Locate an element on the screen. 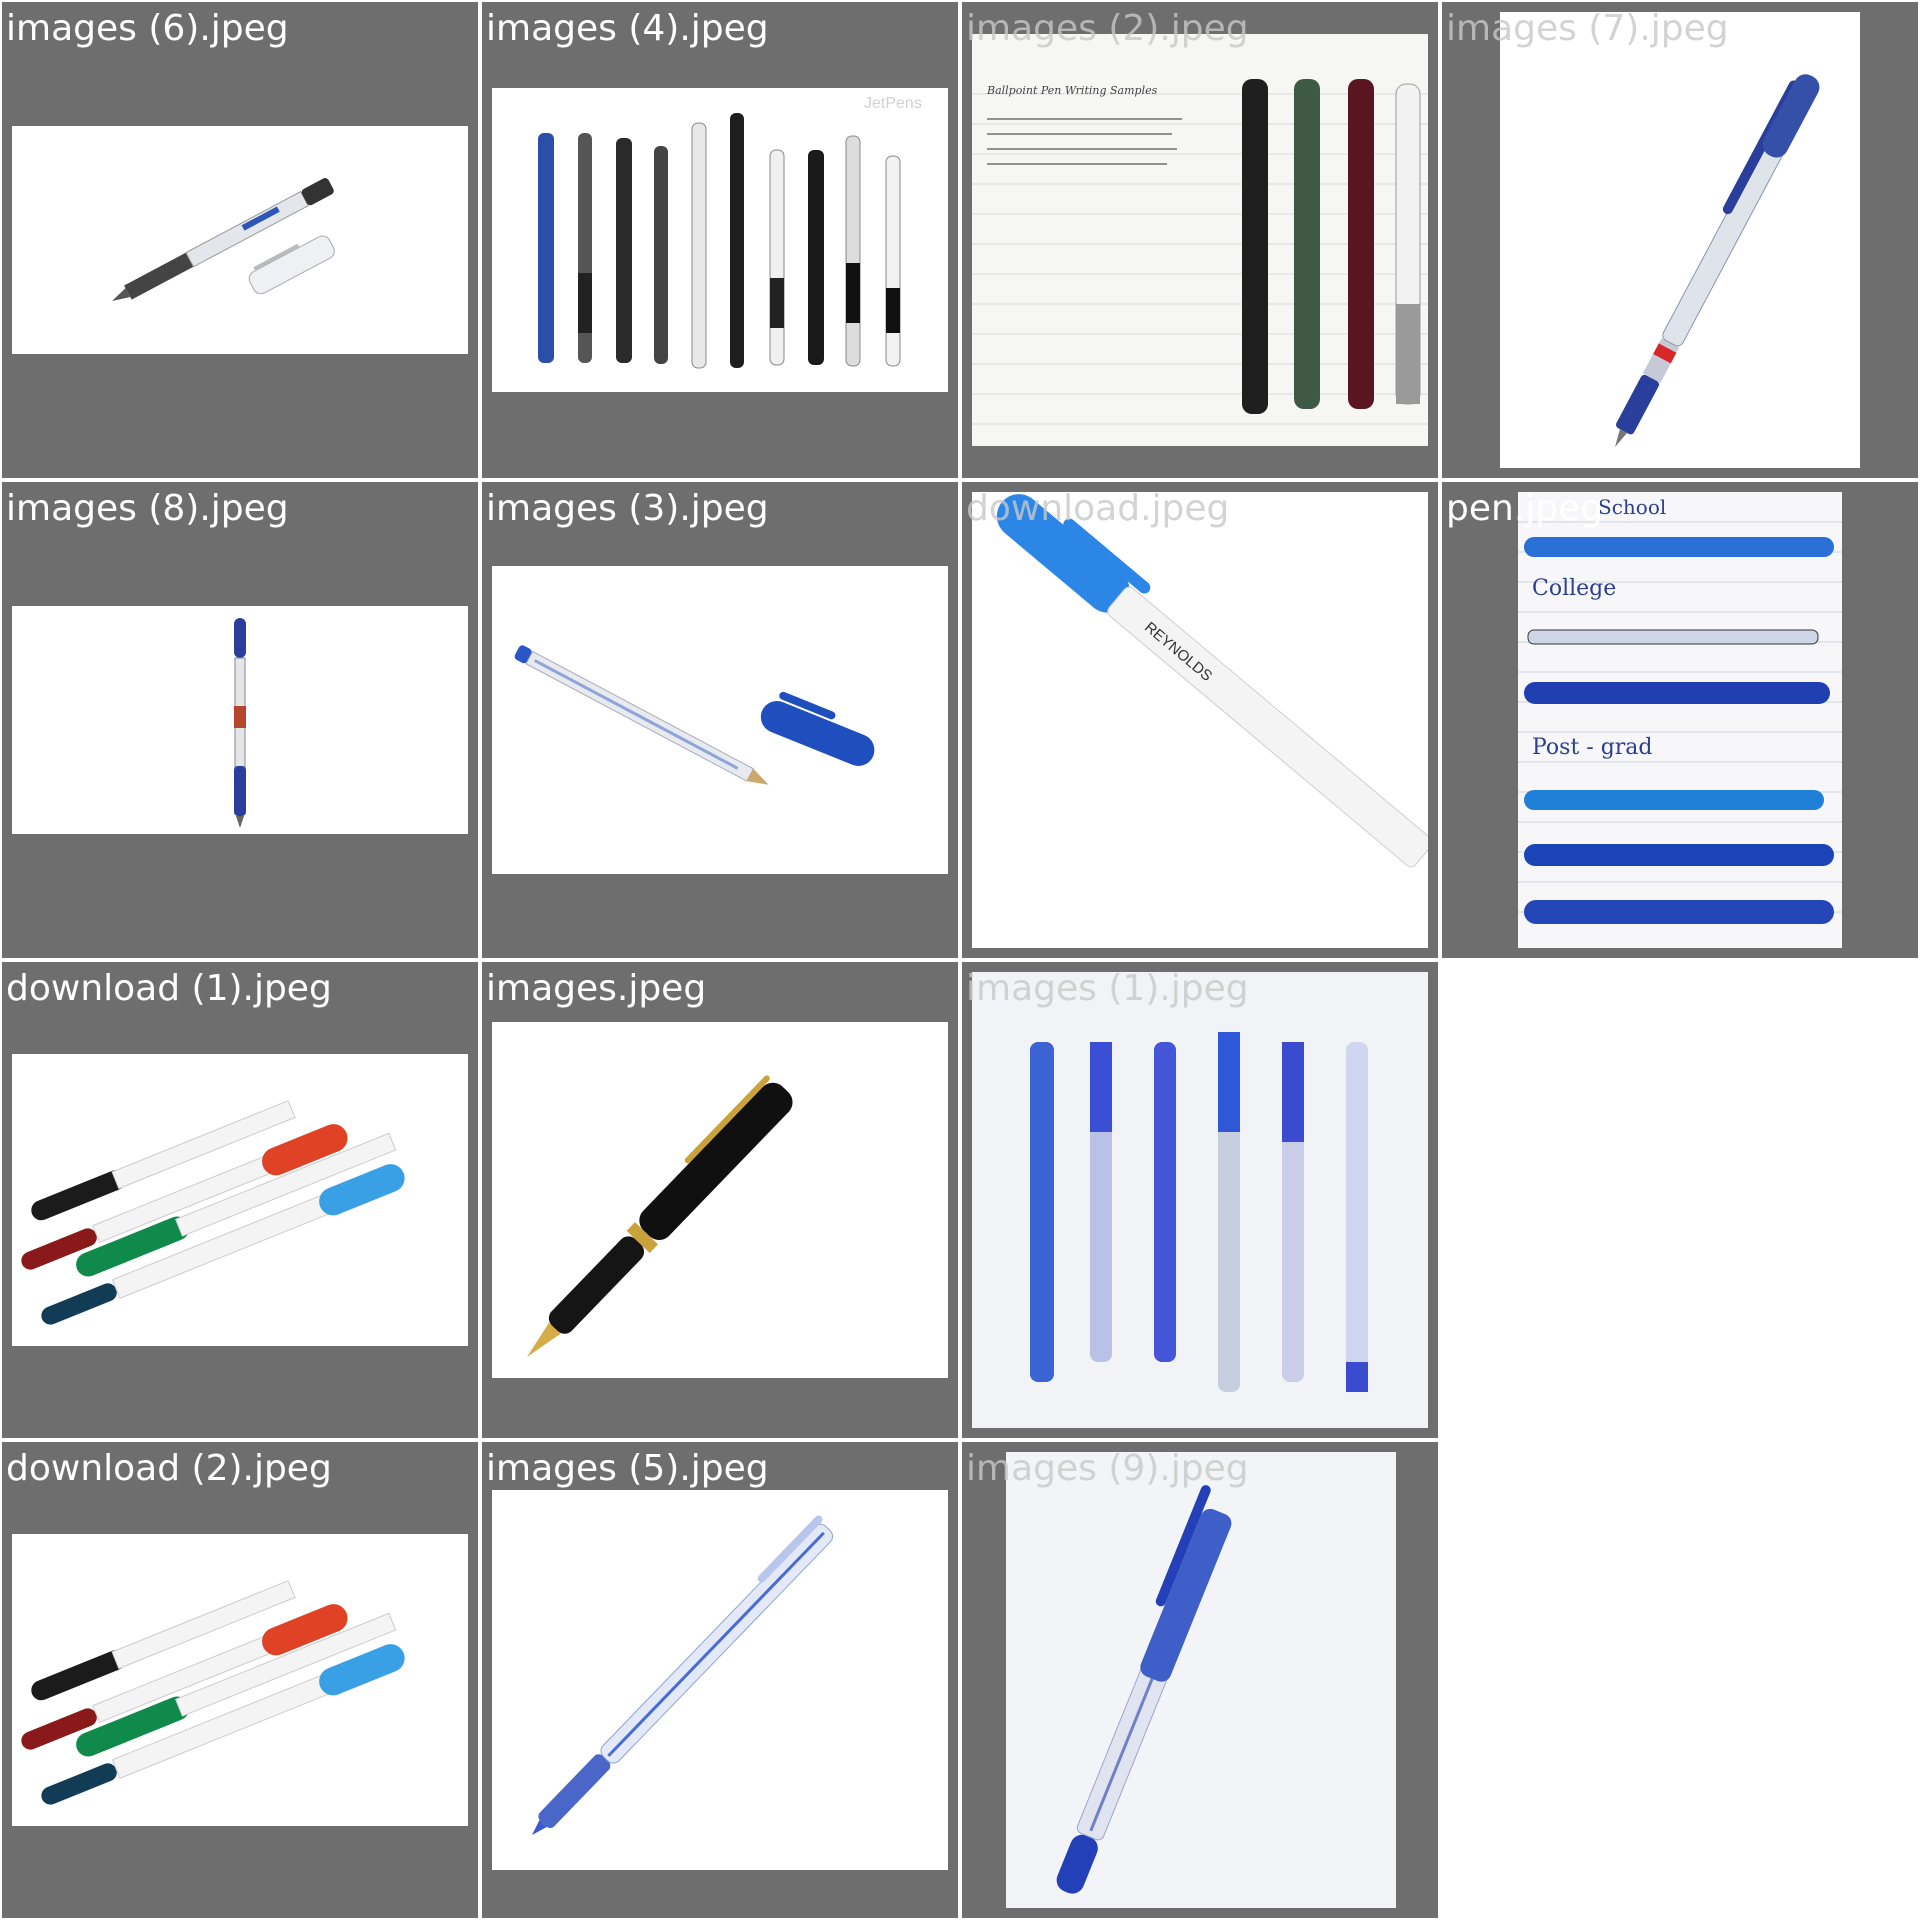  filename-label: images (9).jpeg is located at coordinates (1107, 1468).